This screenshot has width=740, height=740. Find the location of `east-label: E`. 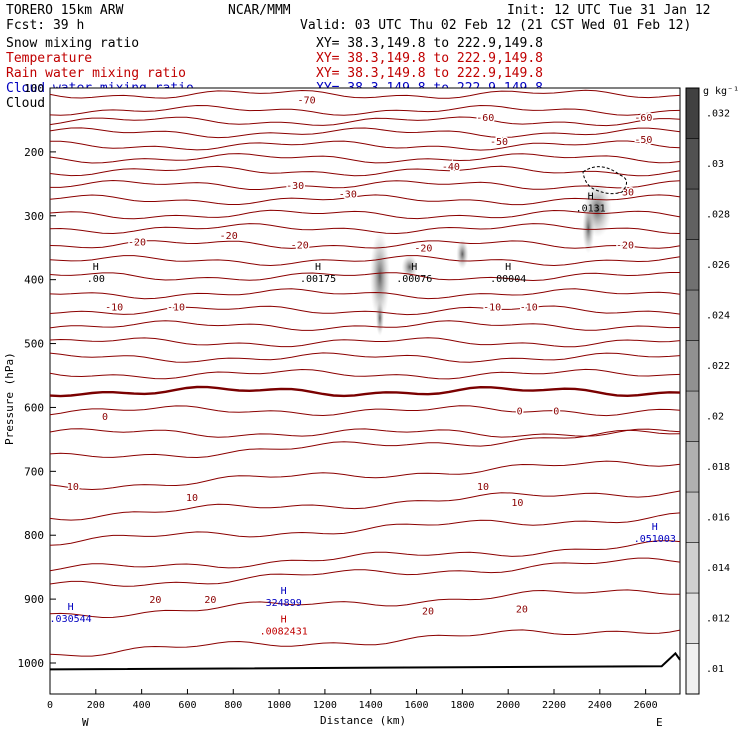

east-label: E is located at coordinates (659, 722).